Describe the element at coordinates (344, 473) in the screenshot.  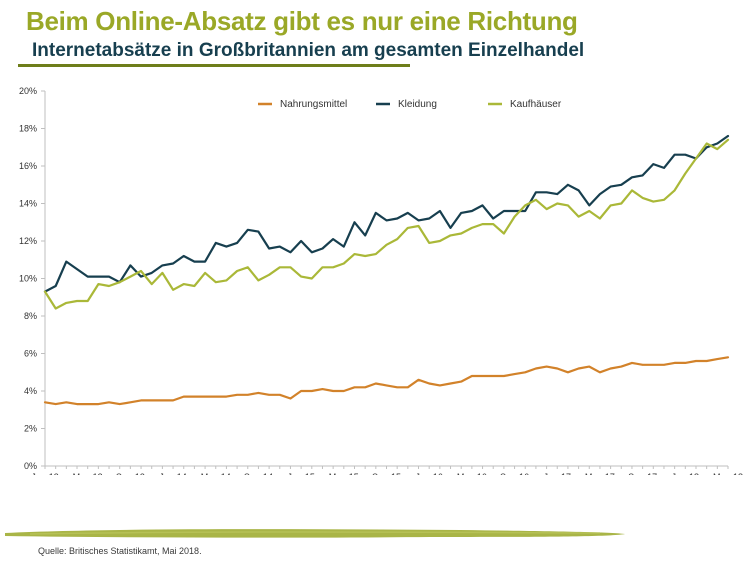
I see `x-tick-label: May-15` at that location.